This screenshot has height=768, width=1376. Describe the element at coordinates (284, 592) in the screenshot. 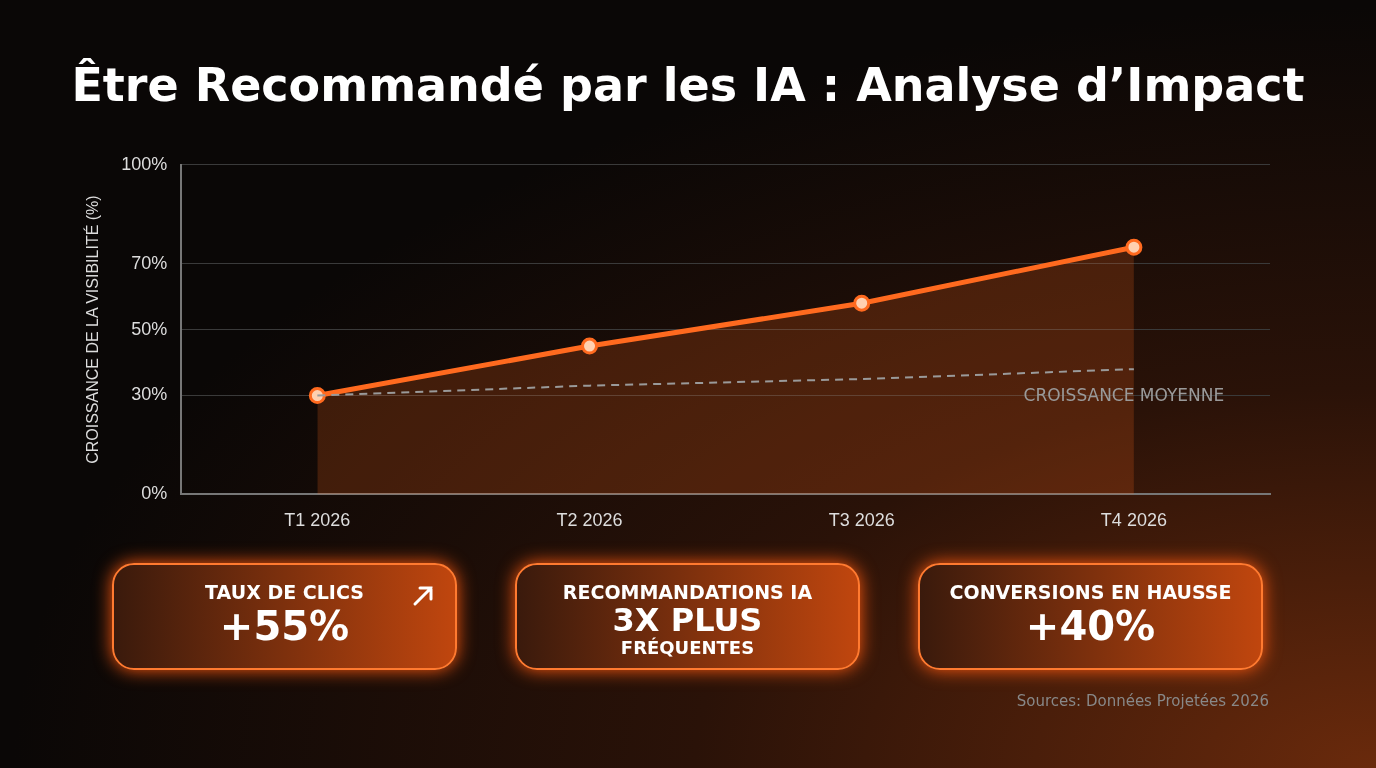

I see `text: TAUX DE CLICS` at that location.